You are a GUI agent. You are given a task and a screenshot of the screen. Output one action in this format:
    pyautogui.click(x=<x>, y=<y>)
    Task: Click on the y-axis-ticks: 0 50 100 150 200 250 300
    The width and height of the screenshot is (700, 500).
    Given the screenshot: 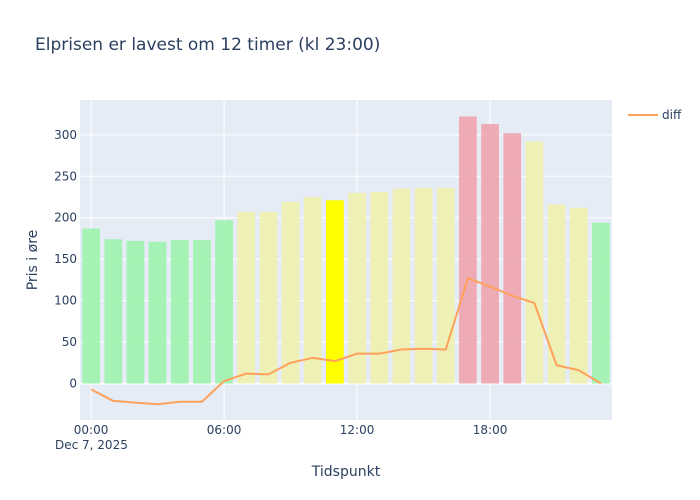 What is the action you would take?
    pyautogui.click(x=65, y=259)
    